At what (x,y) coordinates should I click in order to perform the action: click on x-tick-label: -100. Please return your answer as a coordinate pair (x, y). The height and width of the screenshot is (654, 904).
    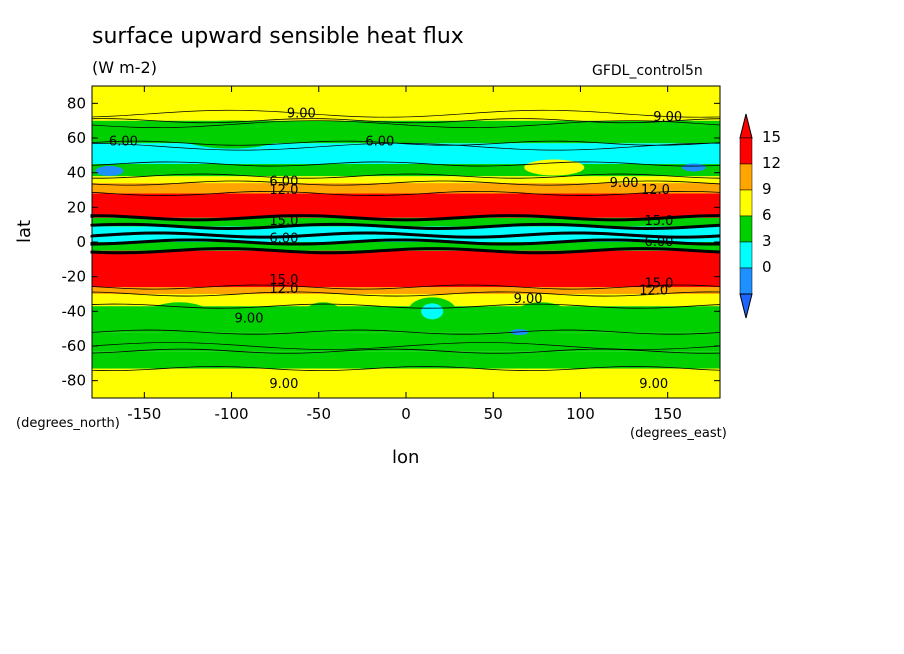
    Looking at the image, I should click on (232, 414).